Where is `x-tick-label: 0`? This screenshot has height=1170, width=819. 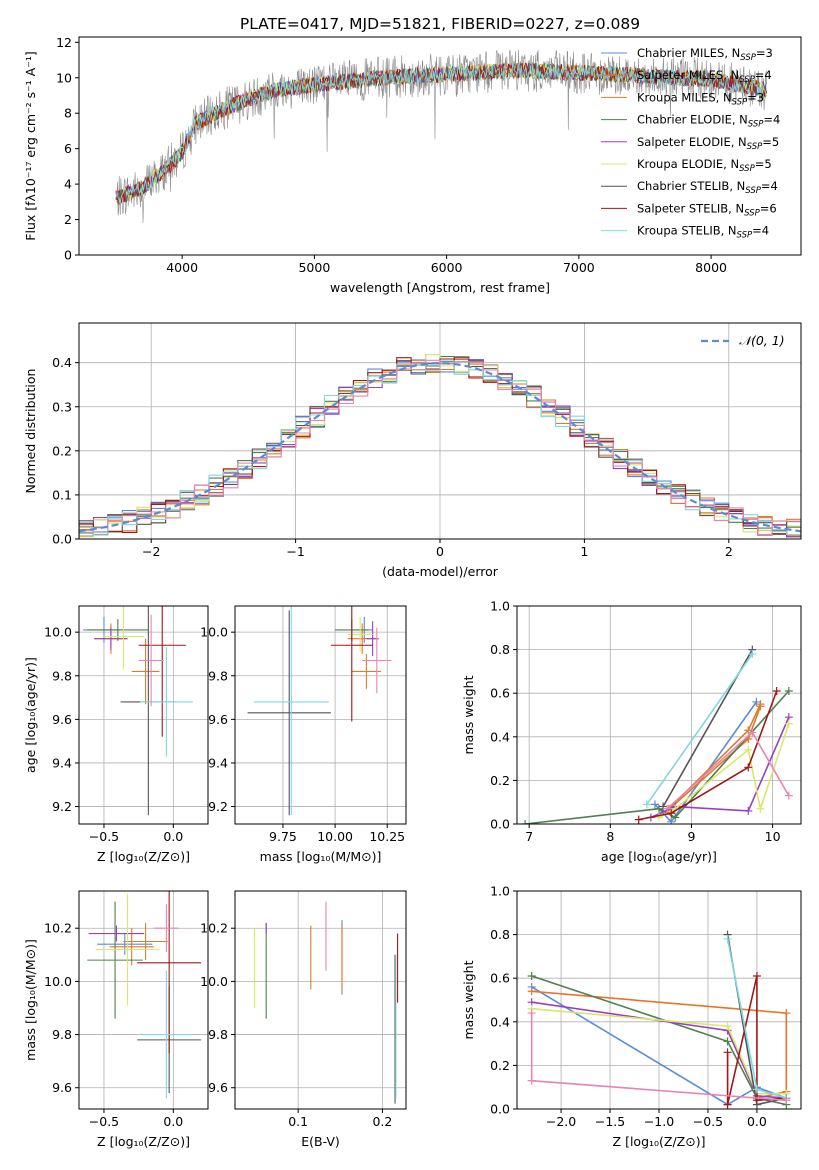 x-tick-label: 0 is located at coordinates (440, 551).